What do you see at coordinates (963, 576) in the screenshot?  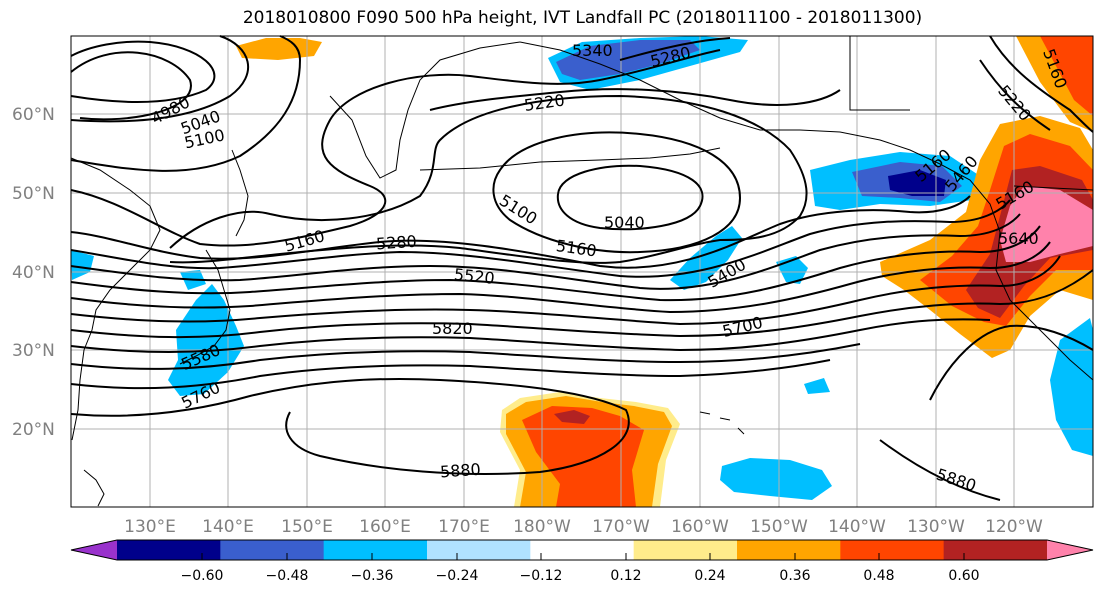 I see `colorbar-tick-label: 0.60` at bounding box center [963, 576].